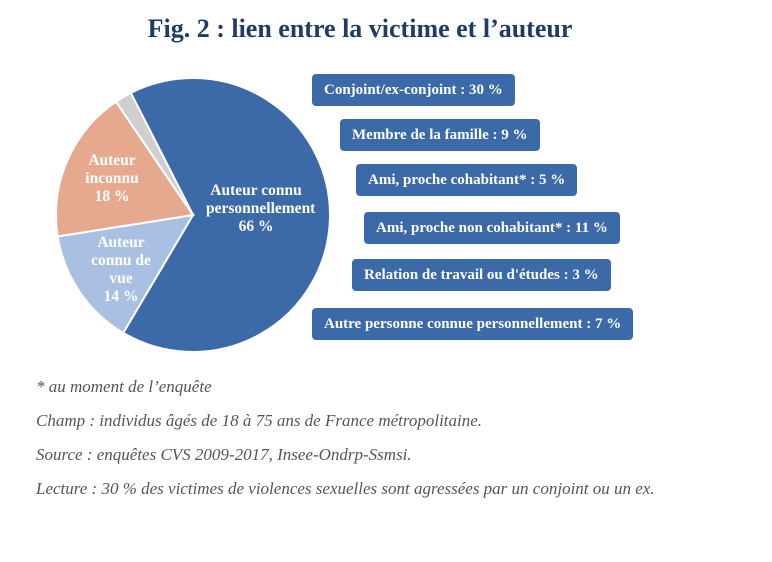 The width and height of the screenshot is (772, 562). I want to click on slice-connu-personnellement, so click(226, 215).